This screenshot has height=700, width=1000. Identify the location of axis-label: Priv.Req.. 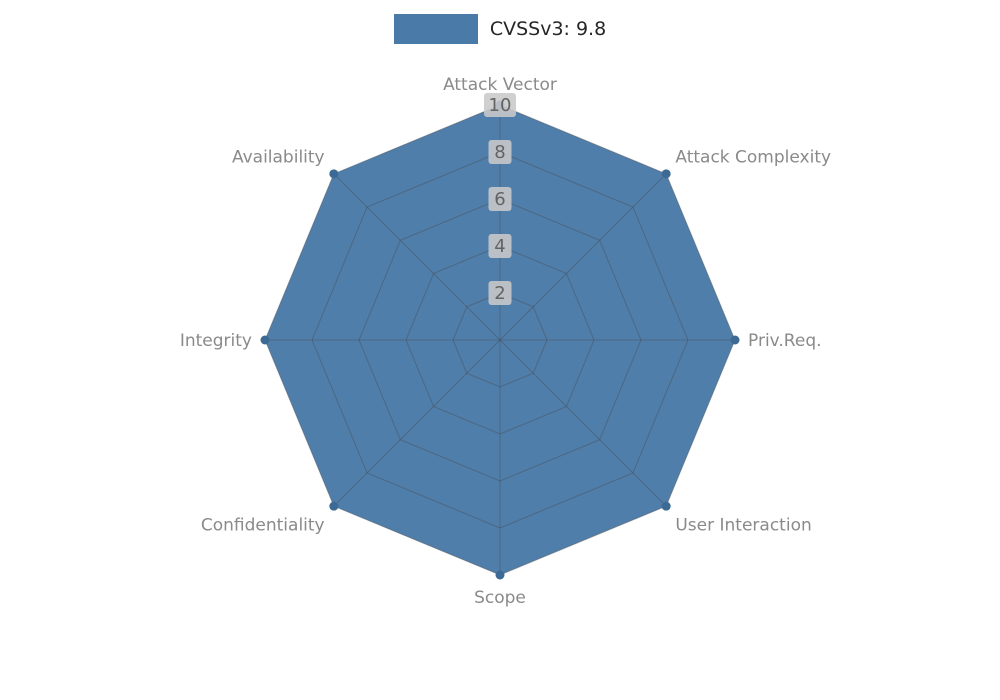
(785, 341).